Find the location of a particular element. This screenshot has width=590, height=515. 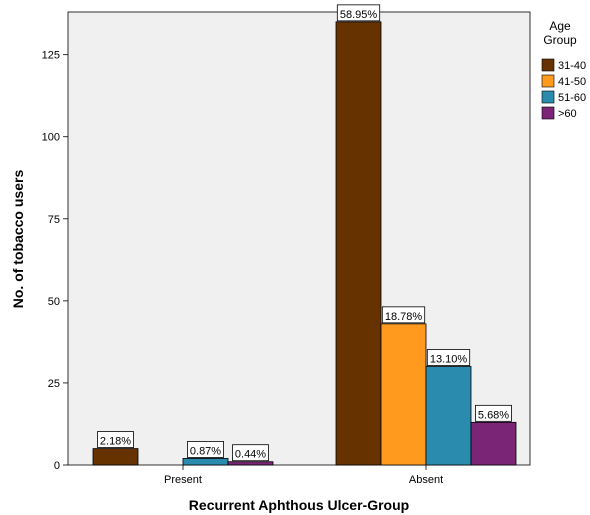

y-tick-label: 100 is located at coordinates (51, 138).